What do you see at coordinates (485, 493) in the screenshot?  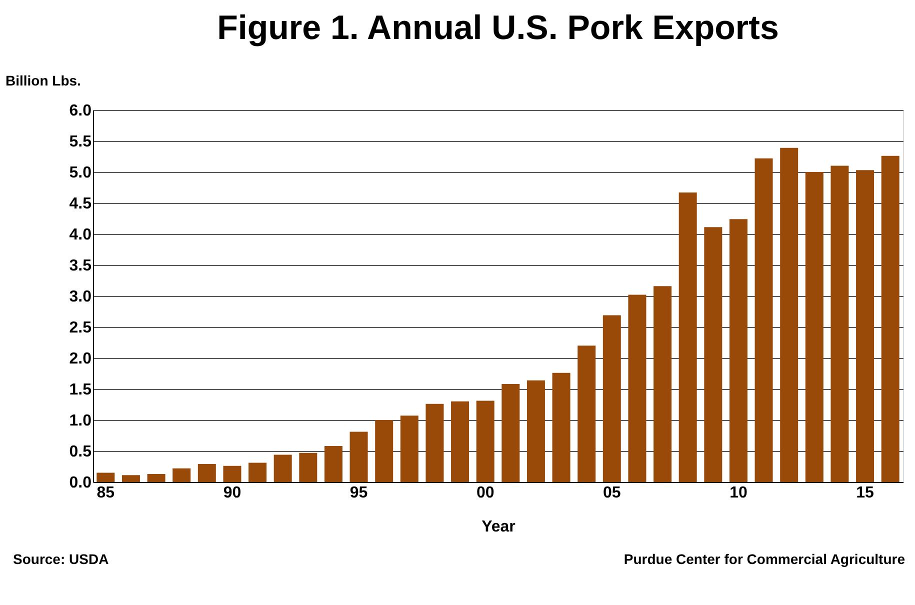 I see `x-tick-label: 00` at bounding box center [485, 493].